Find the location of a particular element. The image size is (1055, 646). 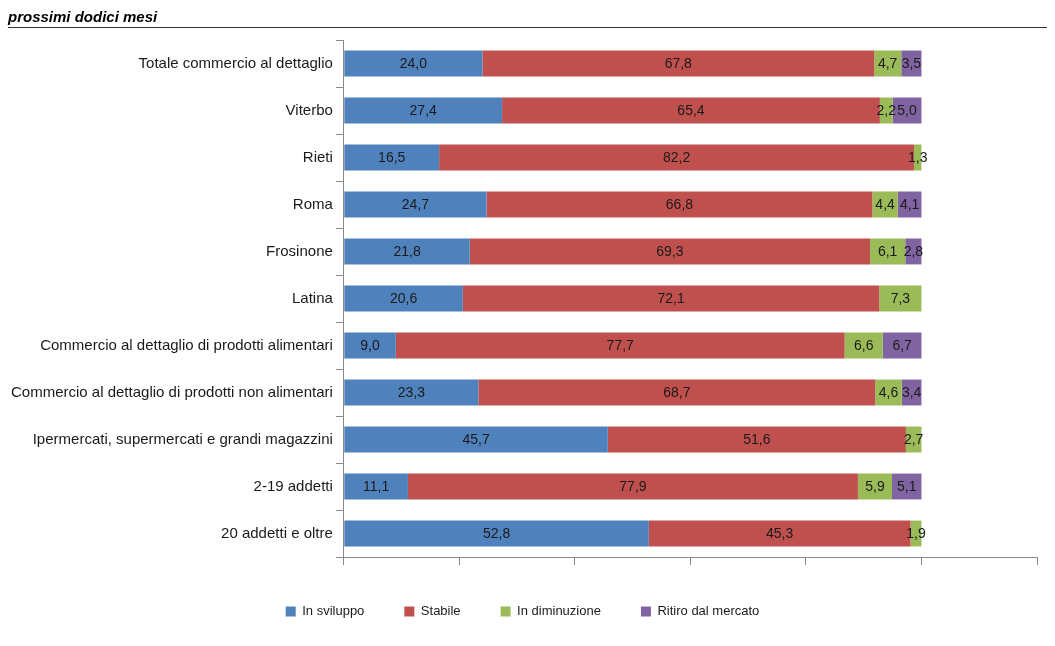

text: prossimi dodici mesi is located at coordinates (527, 18).